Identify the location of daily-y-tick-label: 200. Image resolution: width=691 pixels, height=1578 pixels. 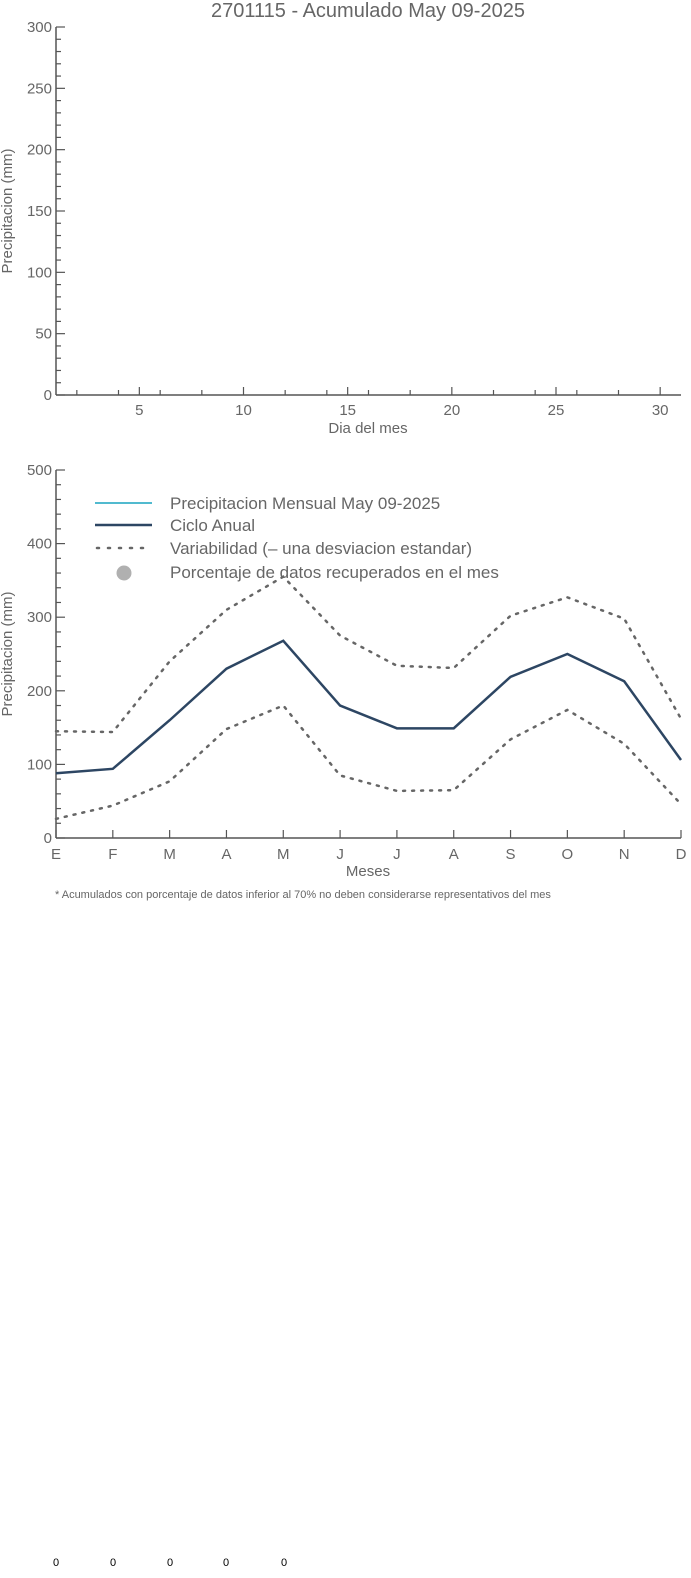
(39, 150).